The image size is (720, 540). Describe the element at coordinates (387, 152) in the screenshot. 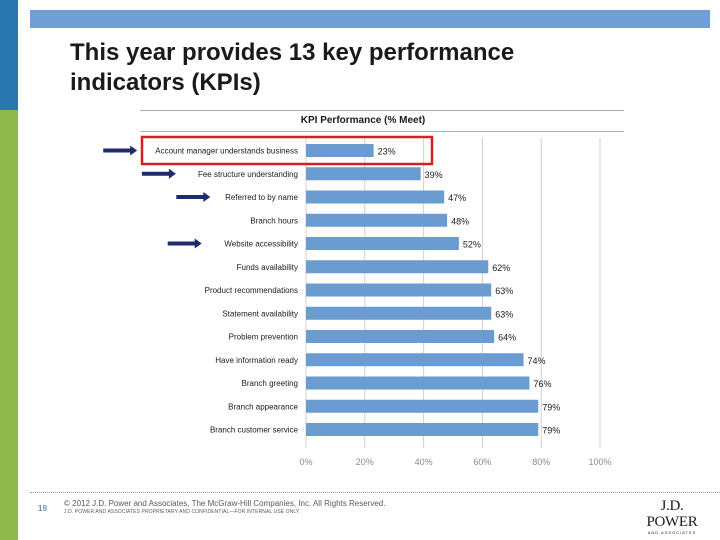

I see `data-label: 23%` at that location.